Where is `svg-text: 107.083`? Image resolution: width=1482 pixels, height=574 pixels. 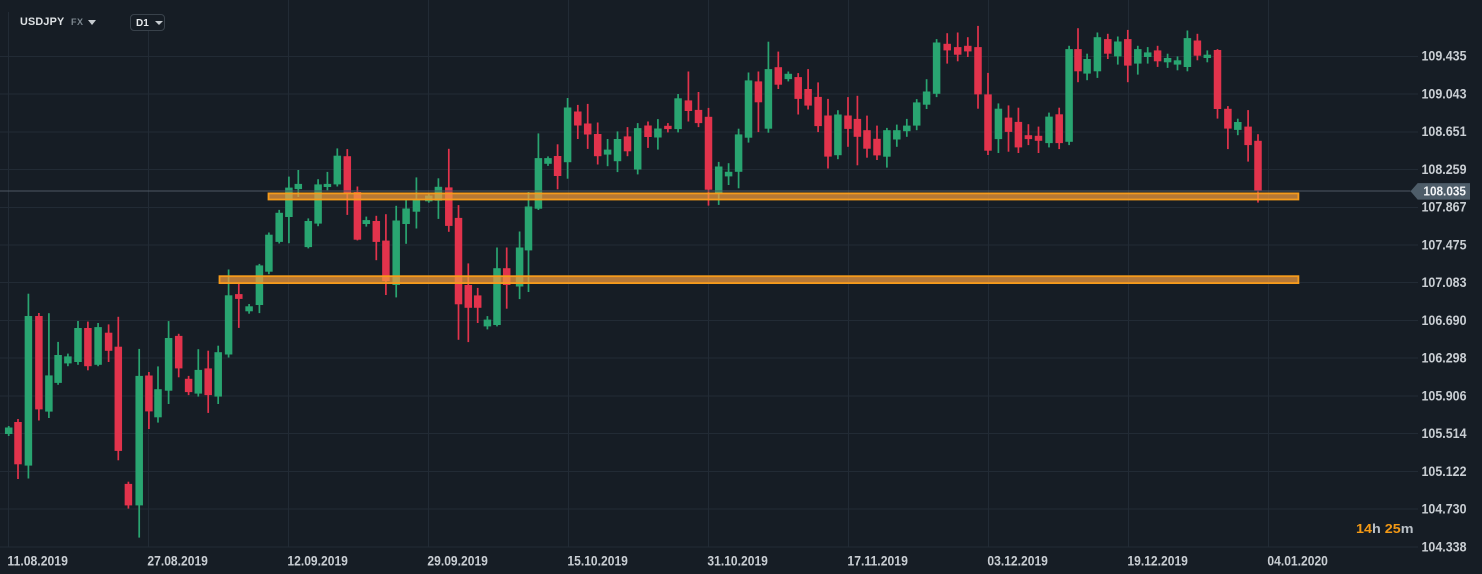
svg-text: 107.083 is located at coordinates (1444, 282).